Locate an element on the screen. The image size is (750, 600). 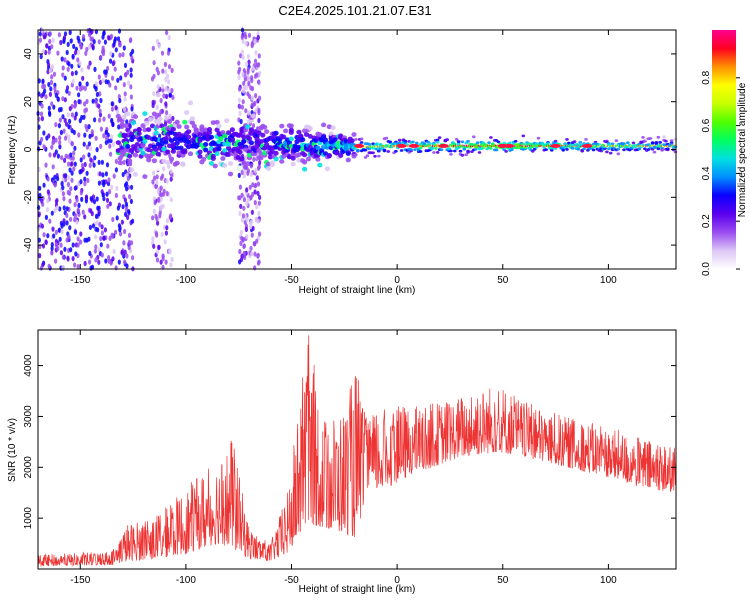
spectrogram-hotspot is located at coordinates (359, 145).